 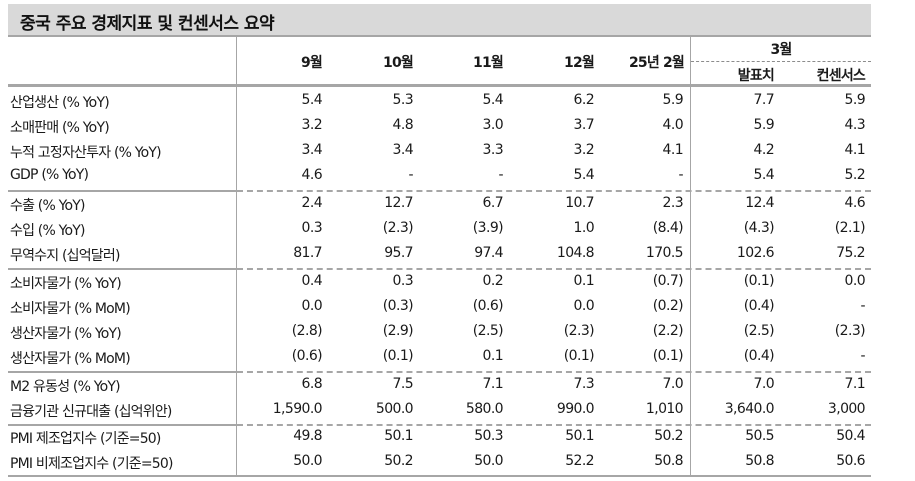 I want to click on row-label: 산업생산 (% YoY), so click(x=60, y=103).